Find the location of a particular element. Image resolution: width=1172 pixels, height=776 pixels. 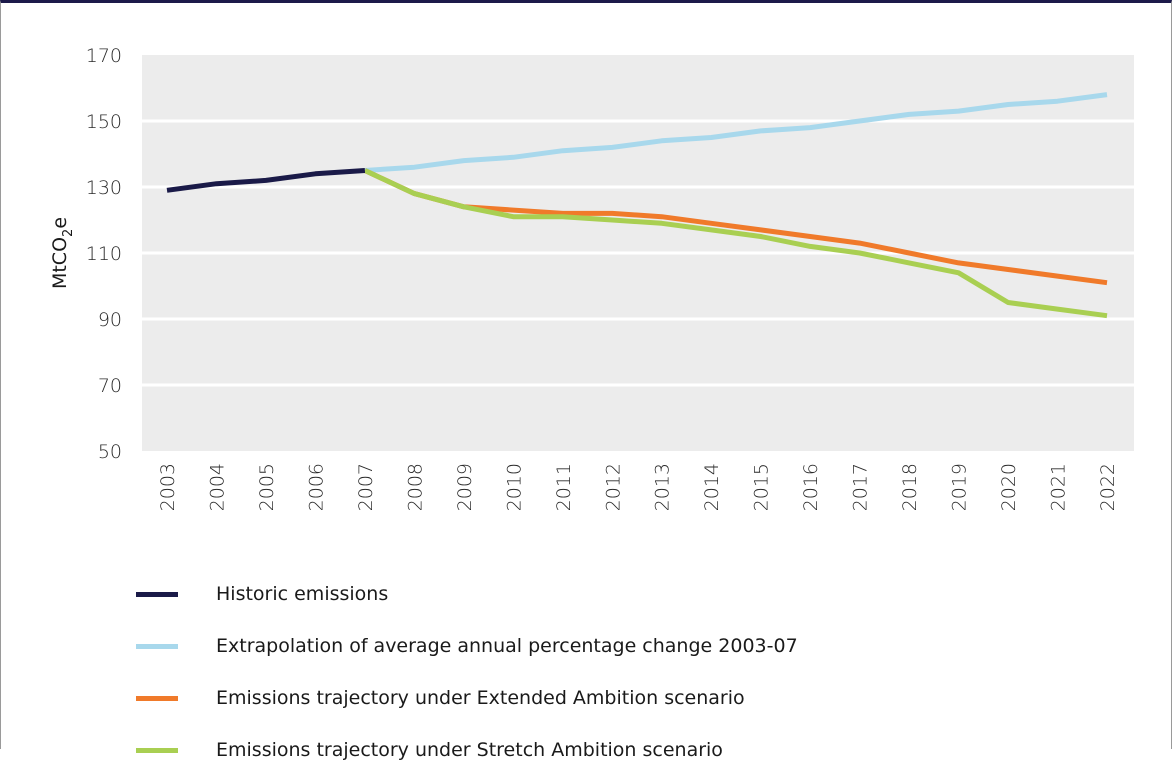

x-tick-label: 2012 is located at coordinates (613, 487).